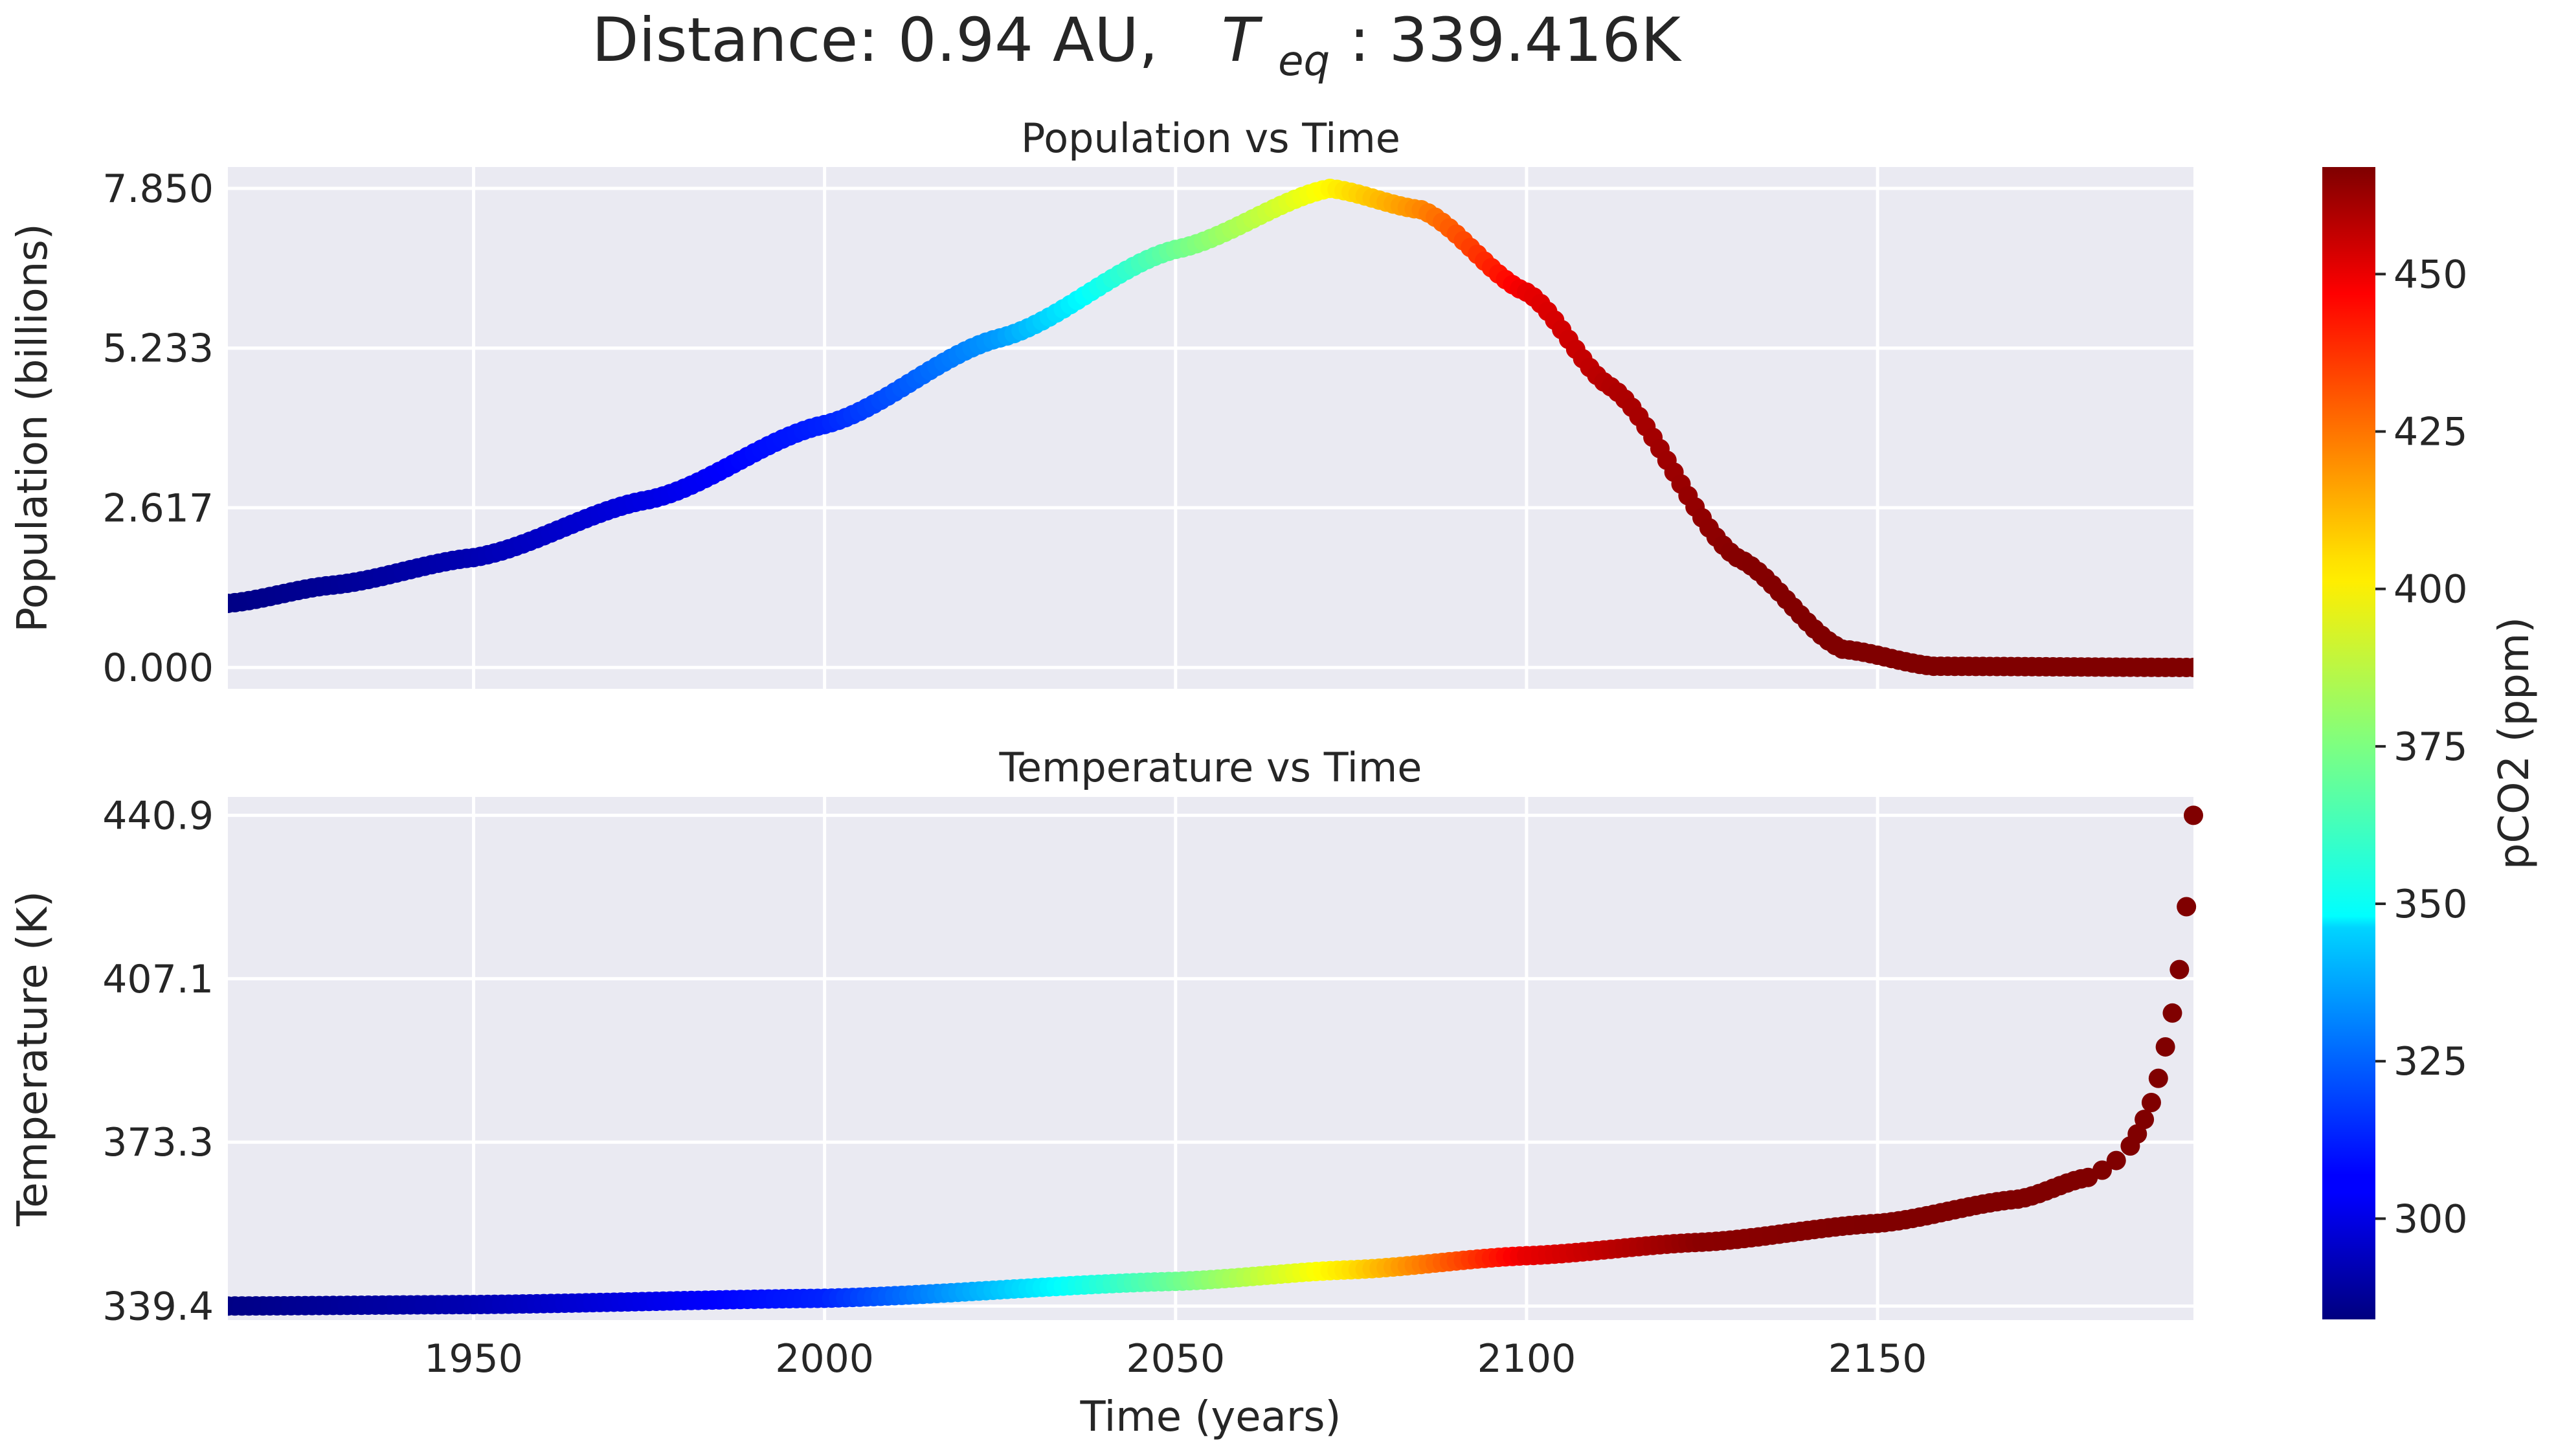  I want to click on colorbar-ticks: 300 325 350 375 400 425 450, so click(2421, 747).